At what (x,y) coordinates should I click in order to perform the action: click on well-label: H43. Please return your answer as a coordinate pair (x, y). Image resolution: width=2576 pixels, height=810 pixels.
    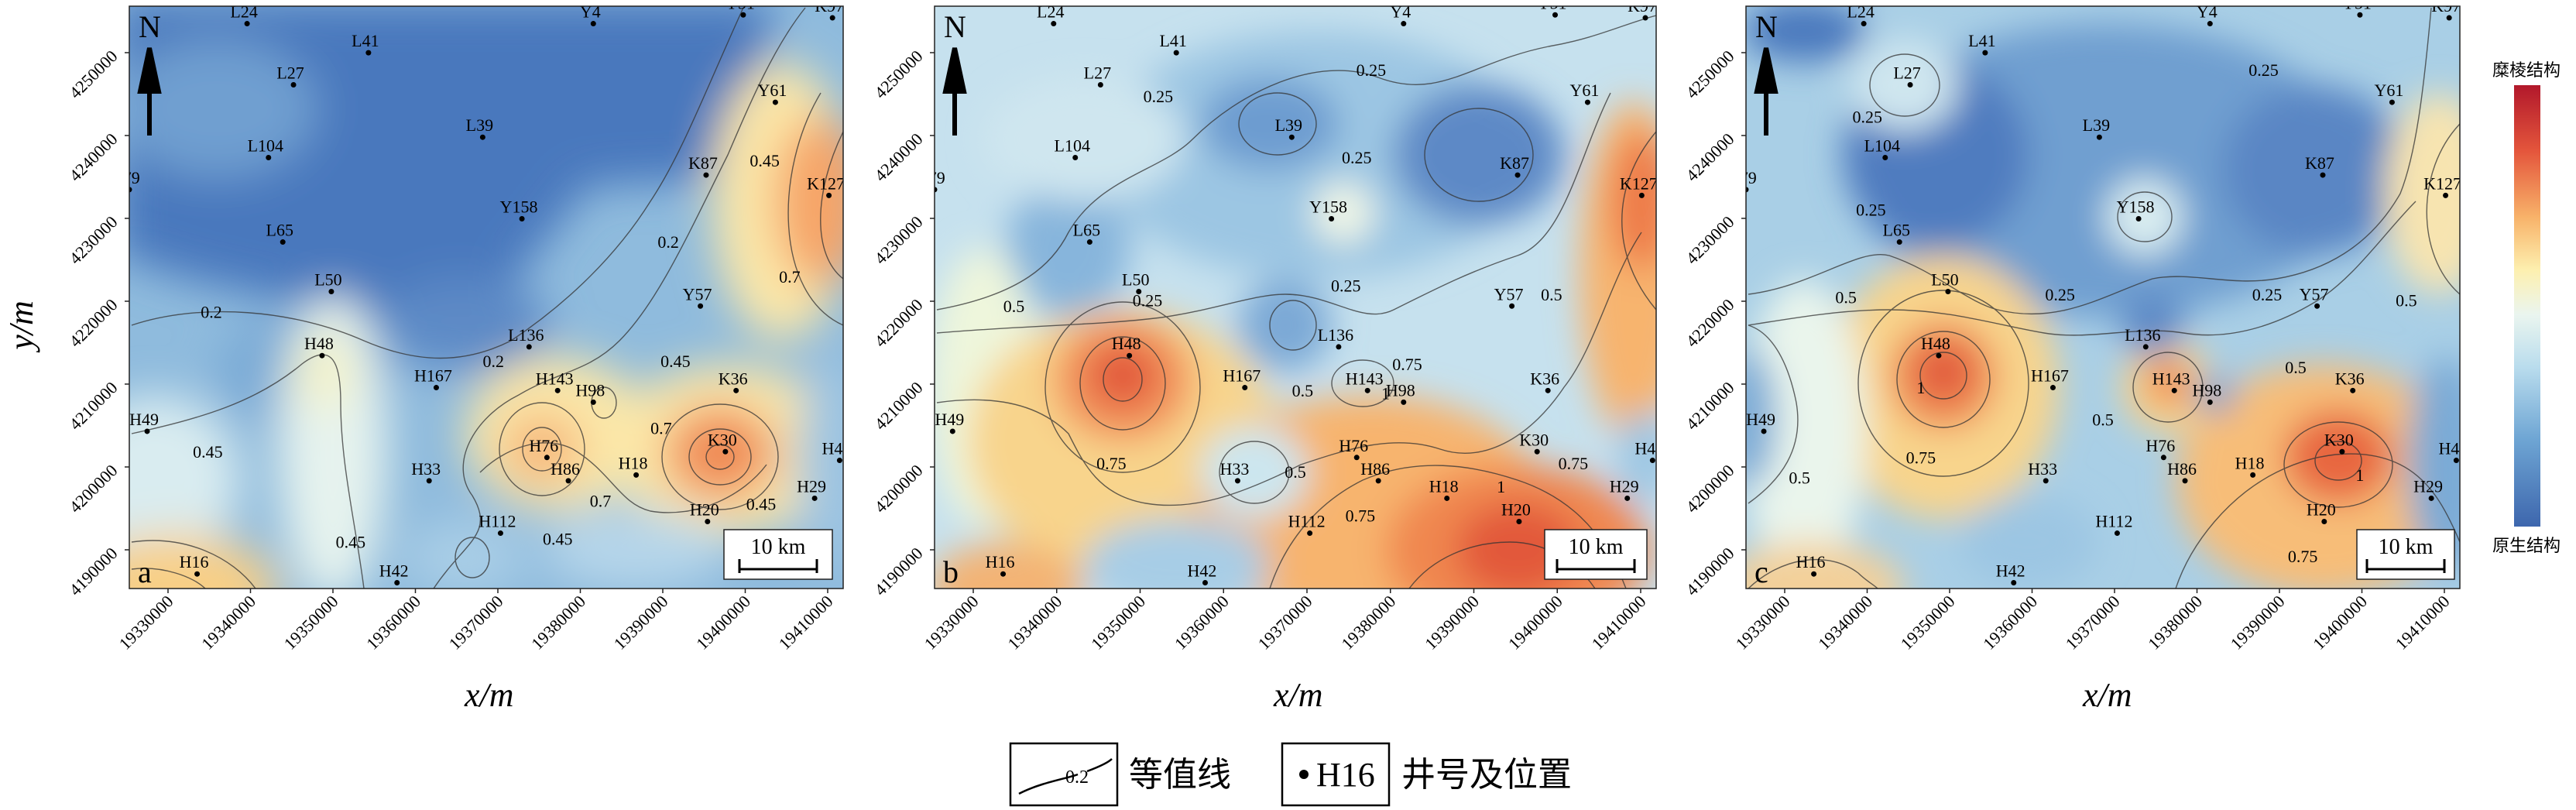
    Looking at the image, I should click on (1649, 448).